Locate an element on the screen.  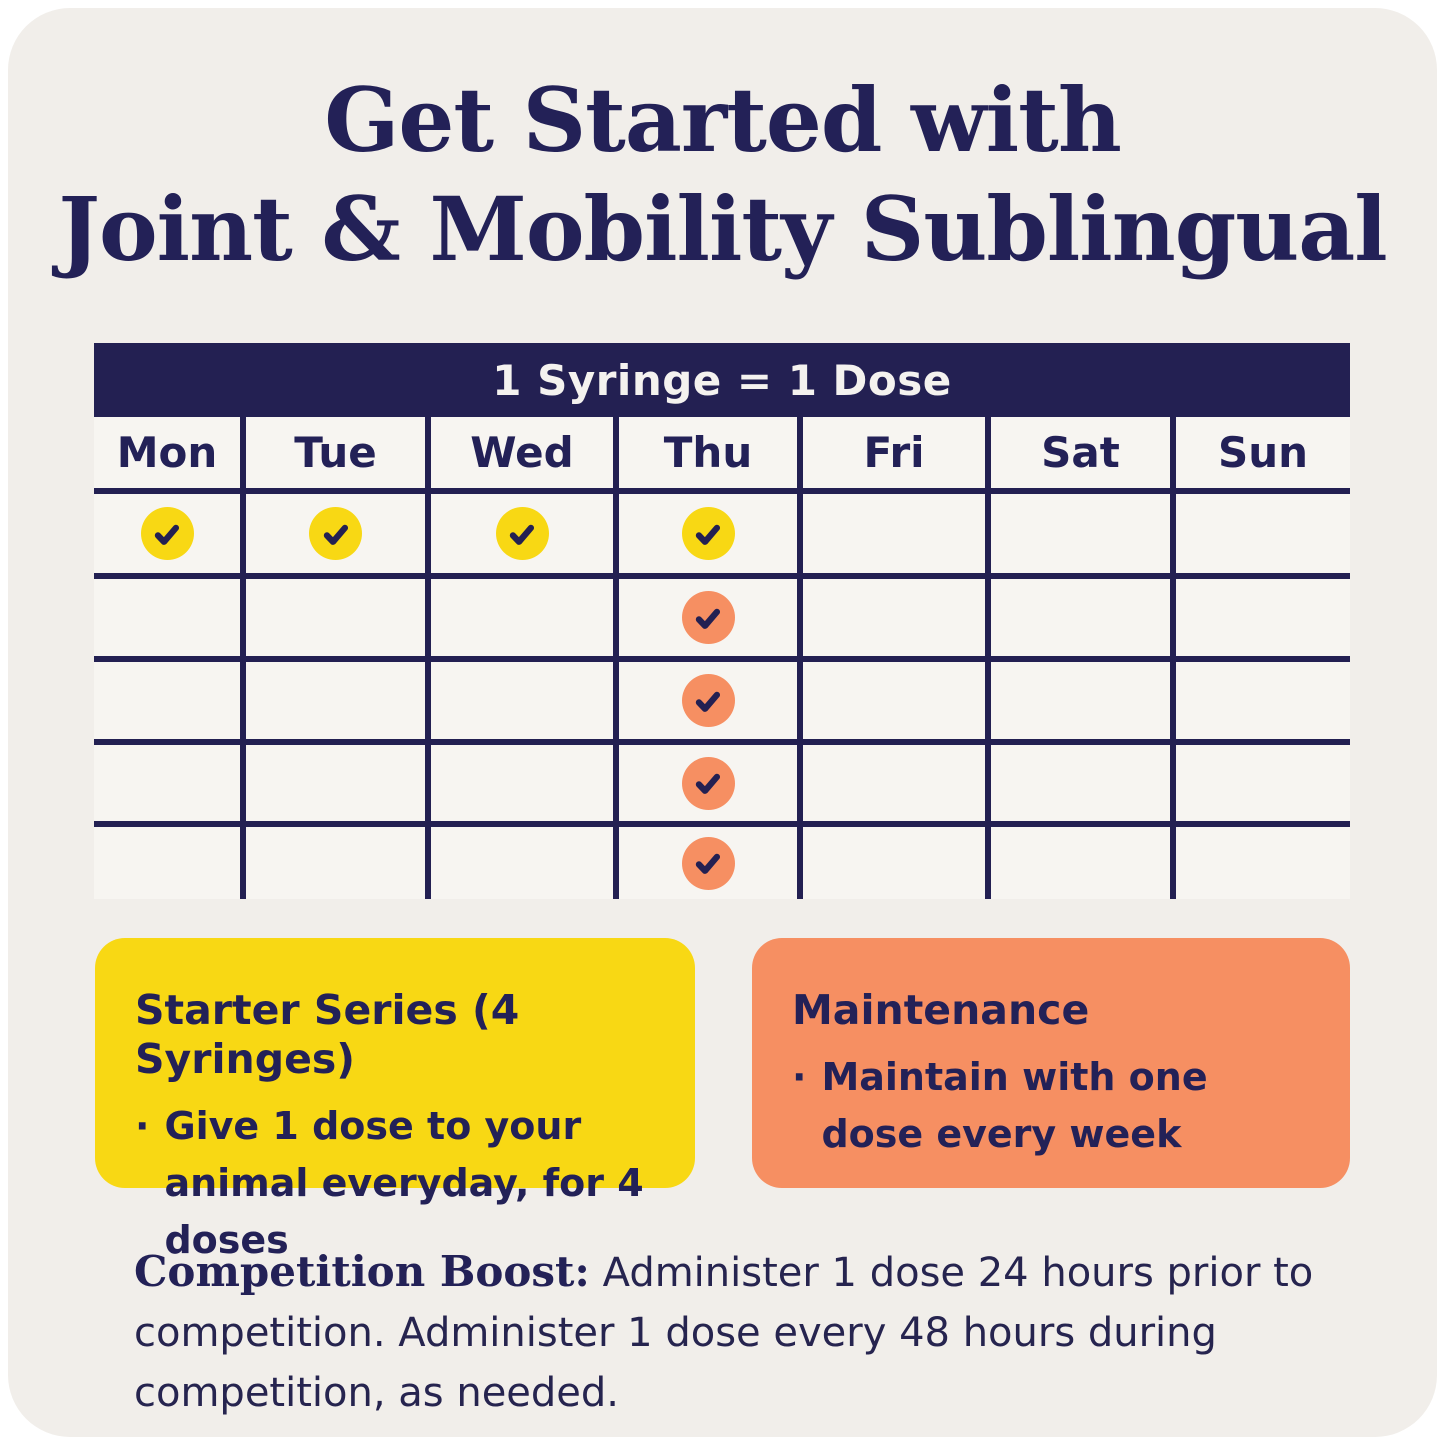
maintenance-bullet-item: · Maintain with one dose every week is located at coordinates (1051, 1106).